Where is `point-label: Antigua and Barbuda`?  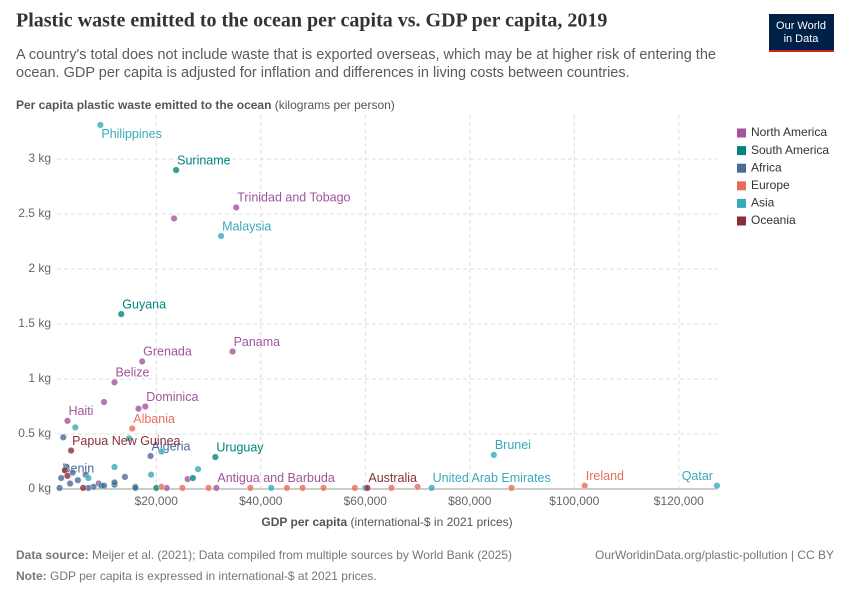 point-label: Antigua and Barbuda is located at coordinates (276, 478).